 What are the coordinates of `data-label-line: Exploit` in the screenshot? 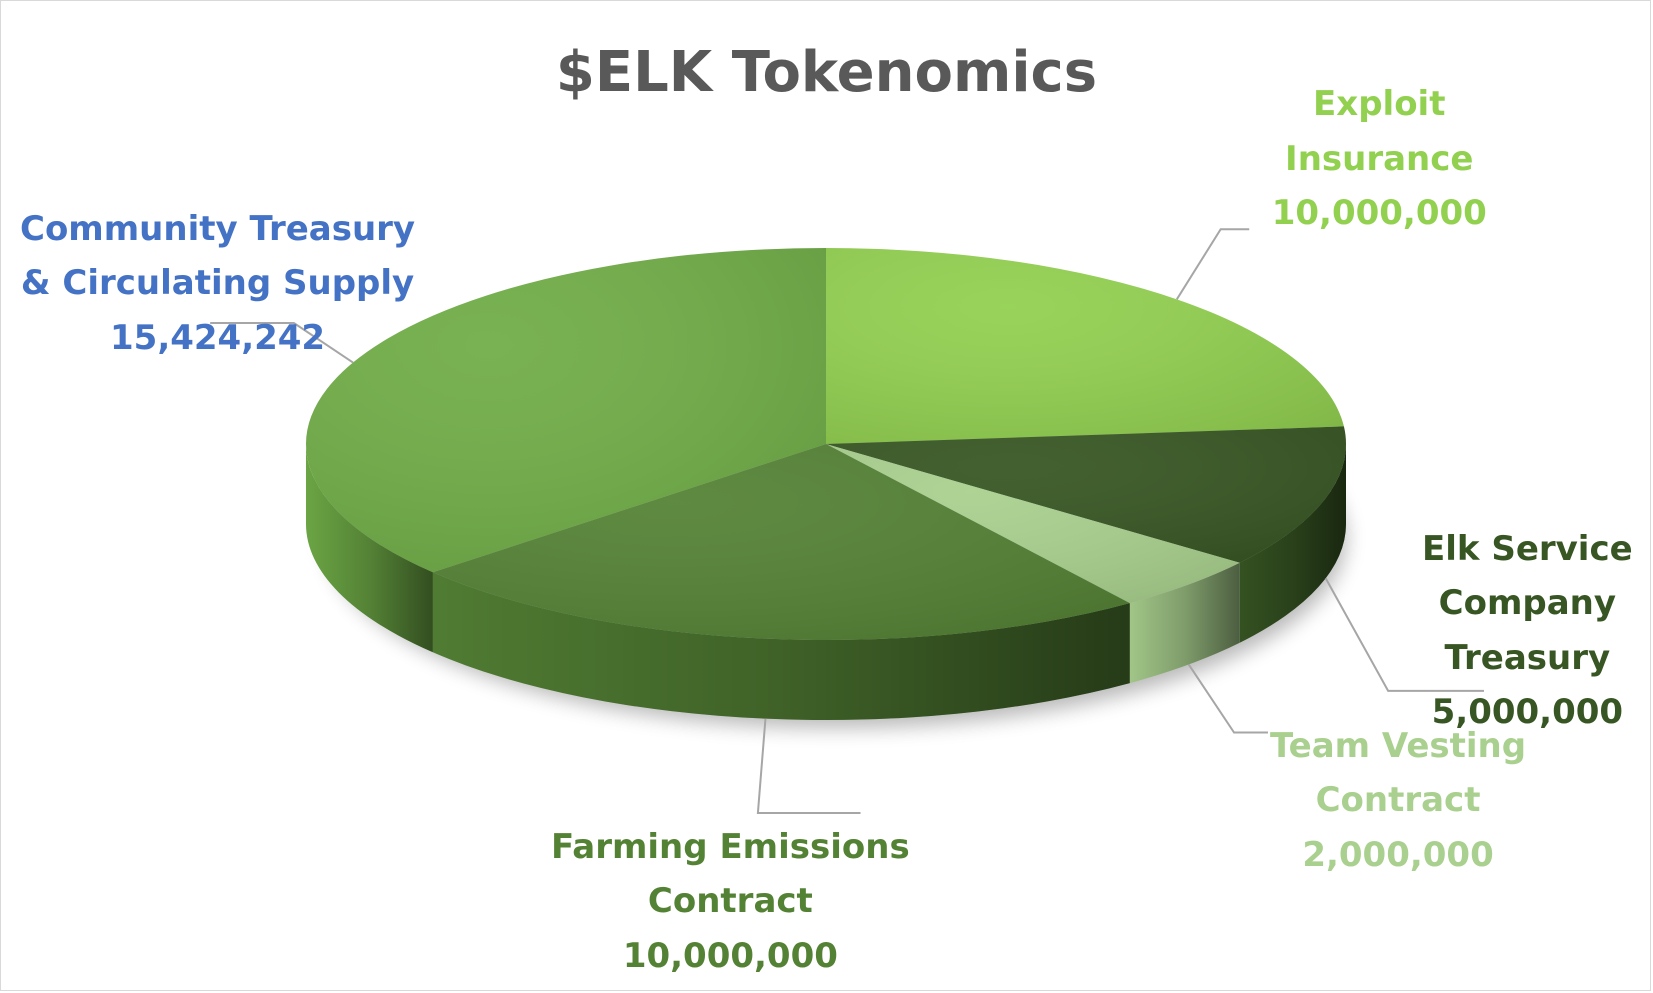 It's located at (1379, 104).